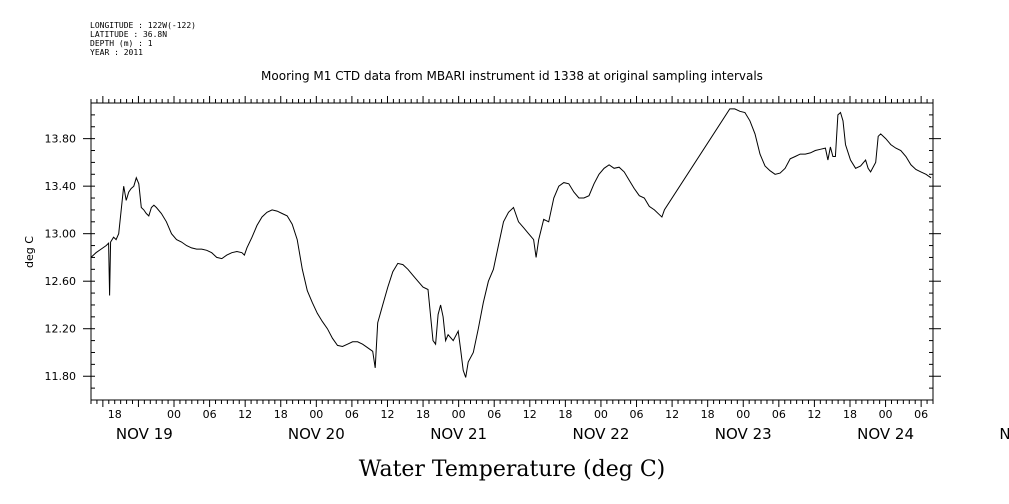  I want to click on x-day-label: NOV 19, so click(144, 434).